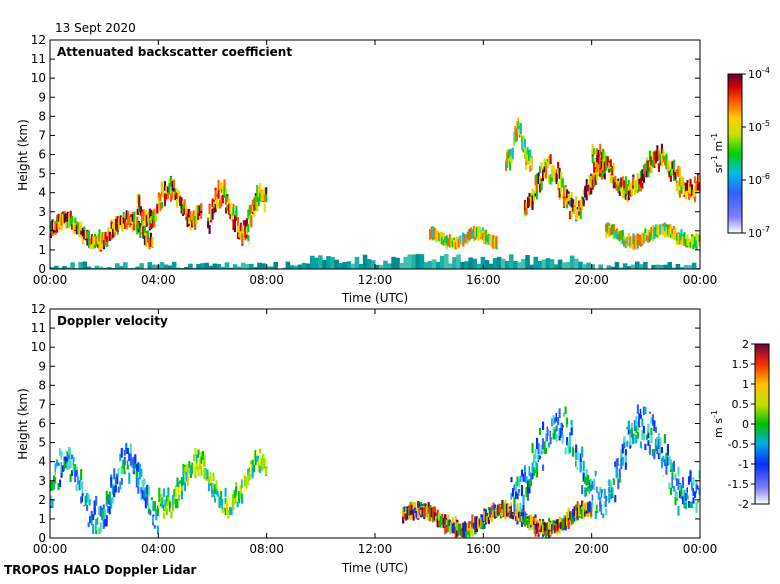 This screenshot has height=584, width=780. I want to click on velocity-unit-second-exp: -1, so click(714, 414).